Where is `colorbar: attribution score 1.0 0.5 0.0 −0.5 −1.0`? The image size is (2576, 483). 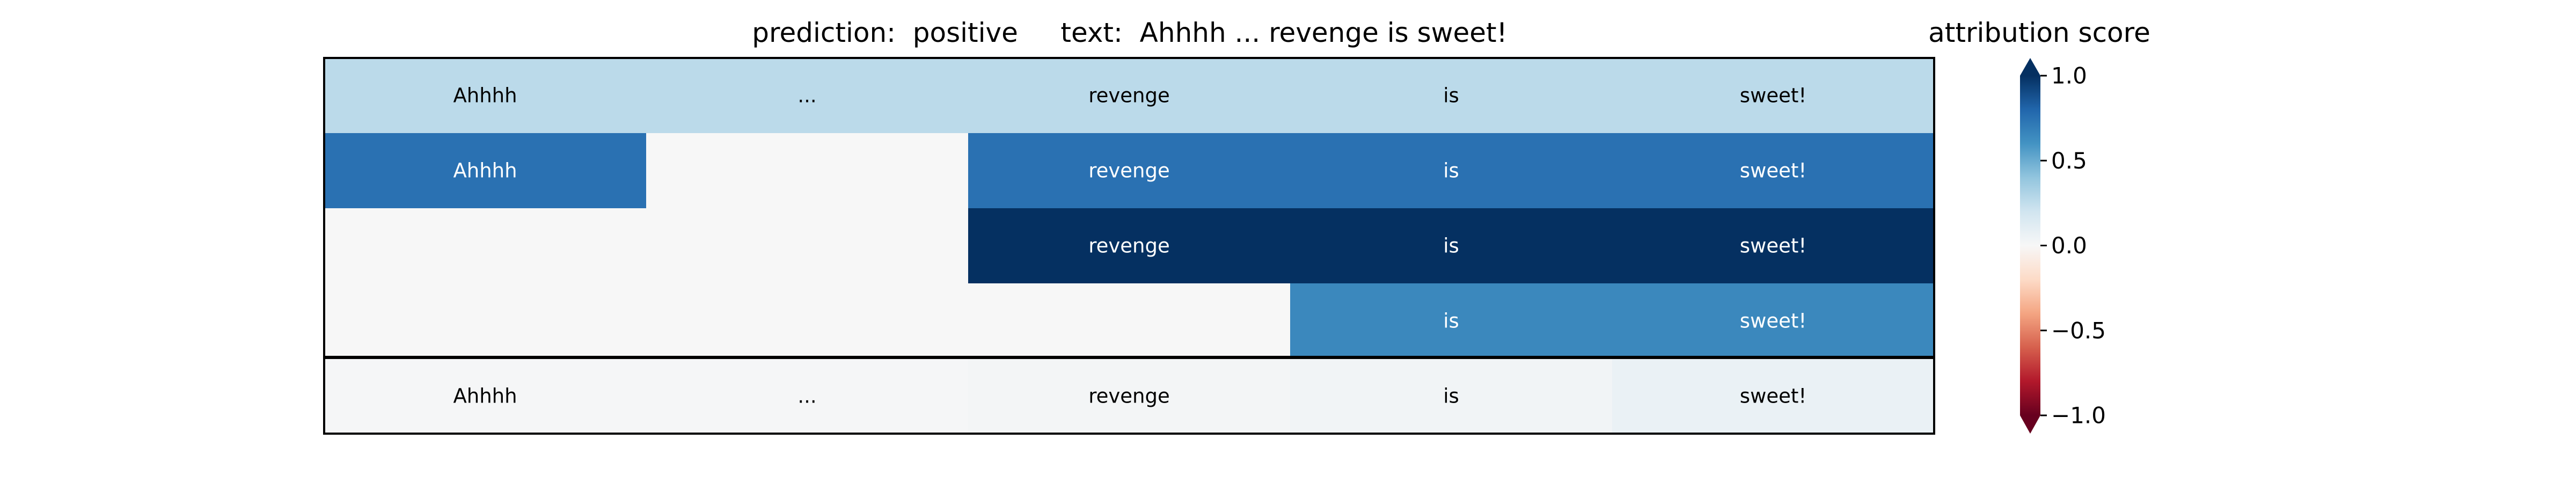
colorbar: attribution score 1.0 0.5 0.0 −0.5 −1.0 is located at coordinates (2039, 225).